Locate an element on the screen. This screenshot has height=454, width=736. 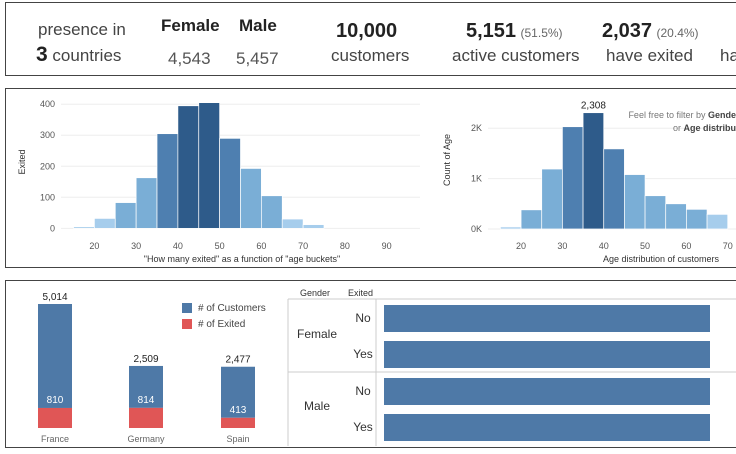
exited-x-tick: 40 is located at coordinates (178, 246).